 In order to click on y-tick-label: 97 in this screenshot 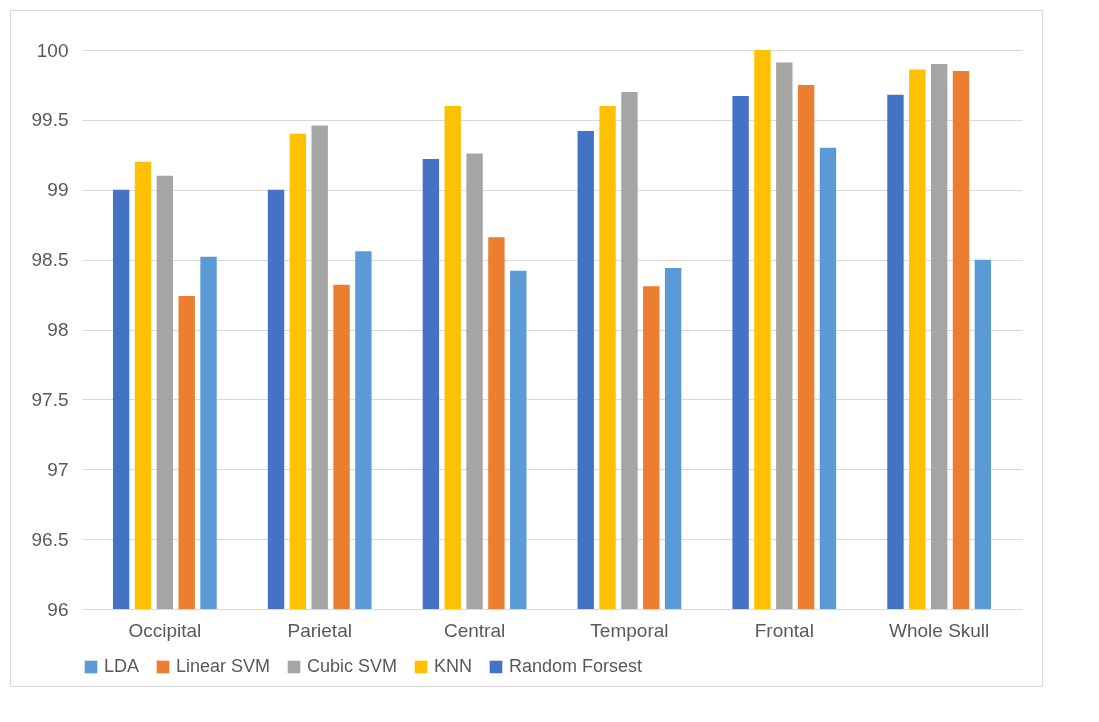, I will do `click(58, 469)`.